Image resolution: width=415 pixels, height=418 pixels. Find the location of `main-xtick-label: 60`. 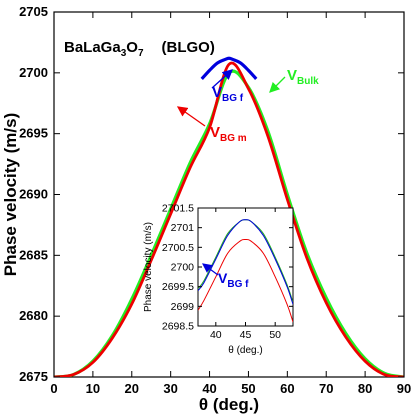

main-xtick-label: 60 is located at coordinates (287, 388).